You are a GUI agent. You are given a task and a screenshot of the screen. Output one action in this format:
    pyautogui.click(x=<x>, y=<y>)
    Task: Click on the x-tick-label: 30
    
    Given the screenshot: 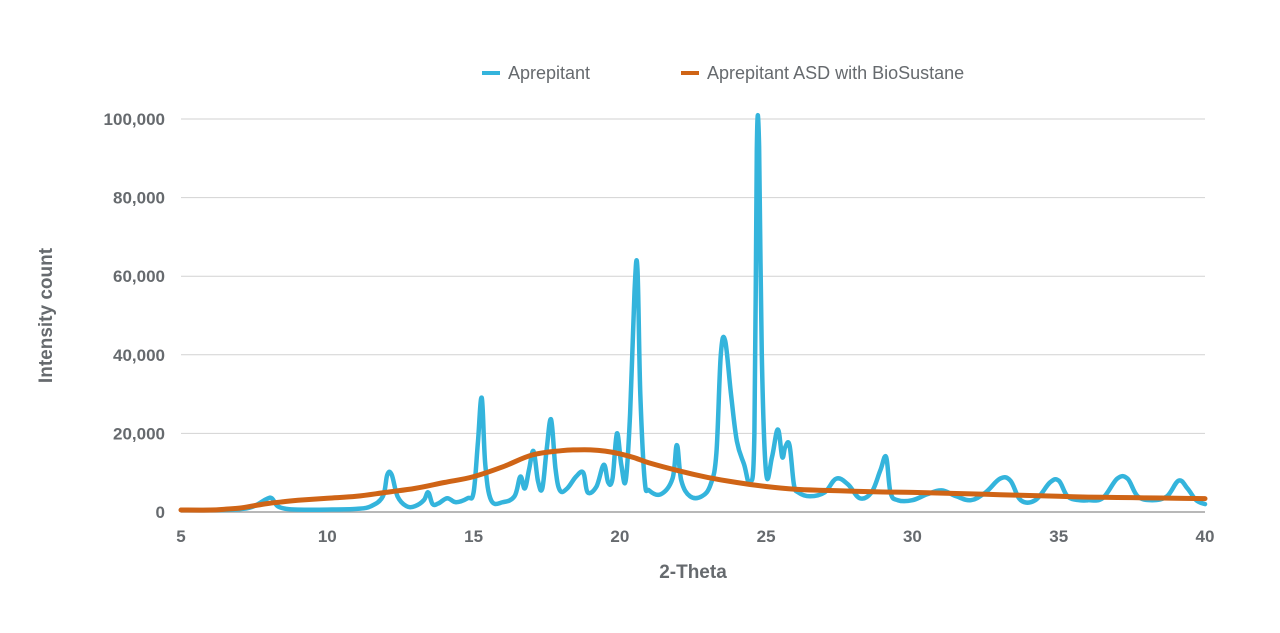 What is the action you would take?
    pyautogui.click(x=912, y=536)
    